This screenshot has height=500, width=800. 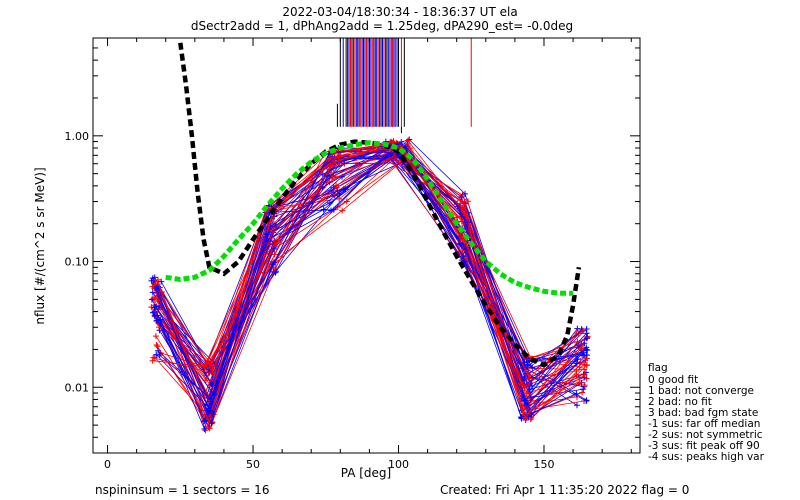 What do you see at coordinates (77, 136) in the screenshot?
I see `y-tick-label: 1.00` at bounding box center [77, 136].